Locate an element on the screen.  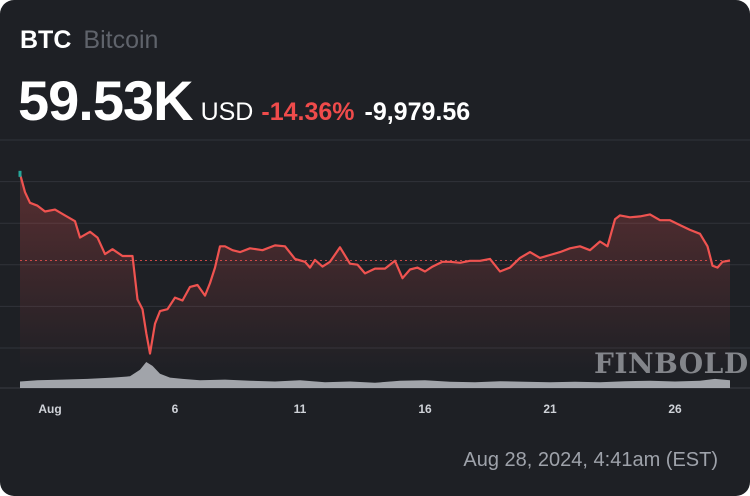
ticker-symbol: BTC is located at coordinates (46, 40).